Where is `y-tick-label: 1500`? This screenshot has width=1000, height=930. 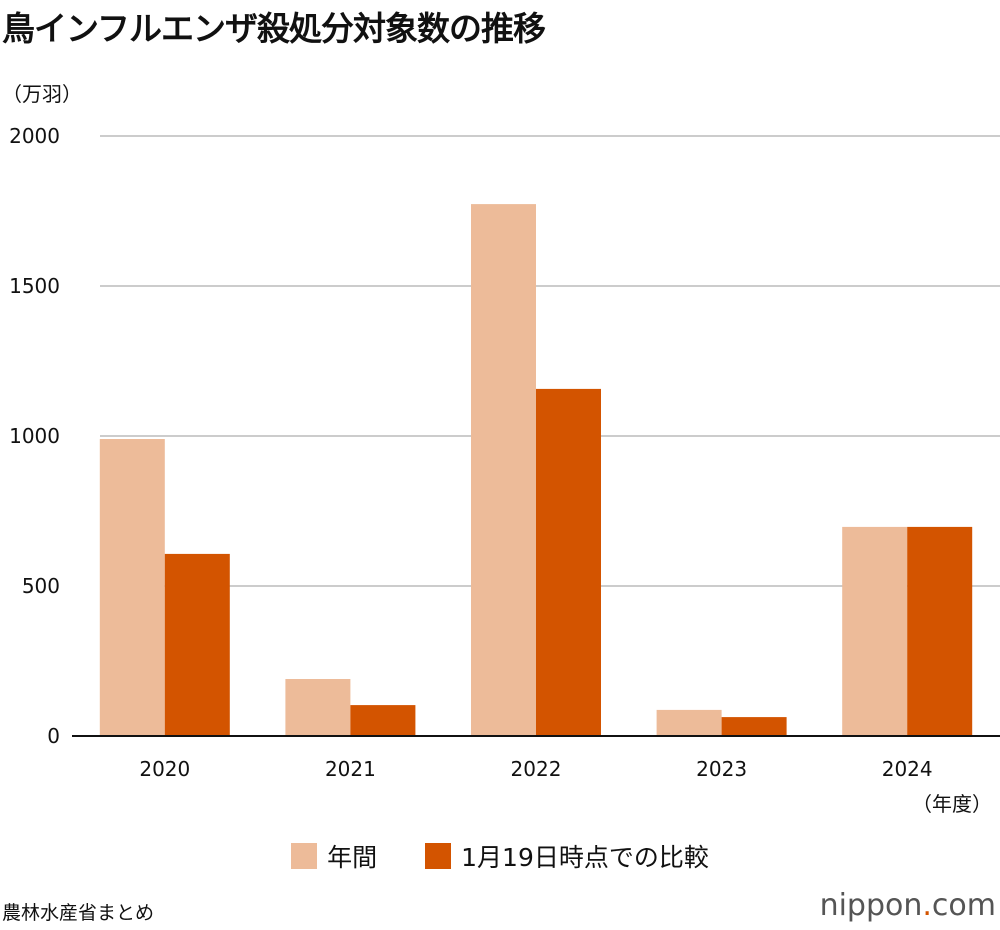
y-tick-label: 1500 is located at coordinates (34, 286).